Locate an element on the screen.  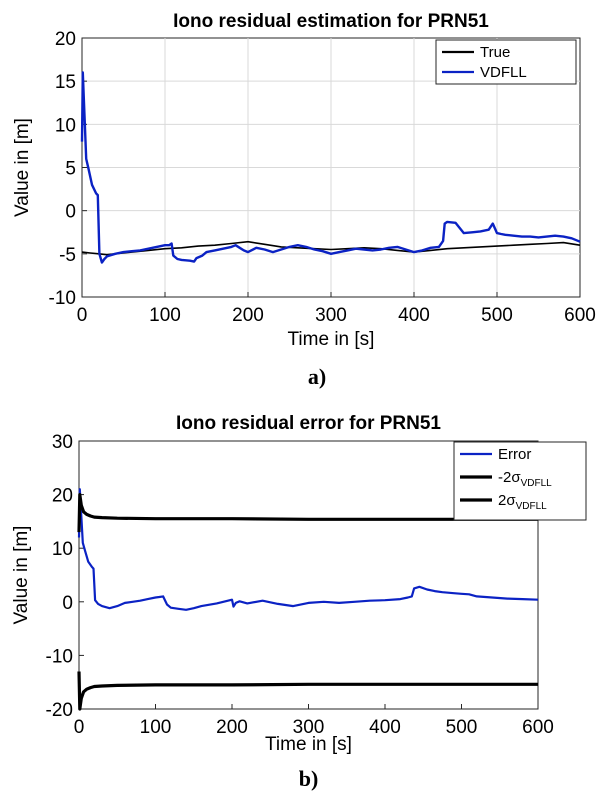
y-tick-label: 5 is located at coordinates (70, 169).